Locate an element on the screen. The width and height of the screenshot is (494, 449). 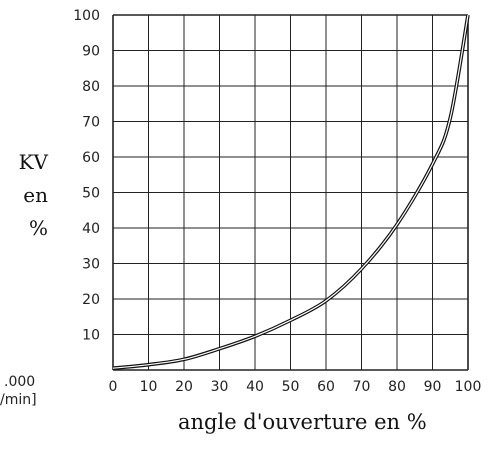
left-cut-text-2: /min] is located at coordinates (18, 400).